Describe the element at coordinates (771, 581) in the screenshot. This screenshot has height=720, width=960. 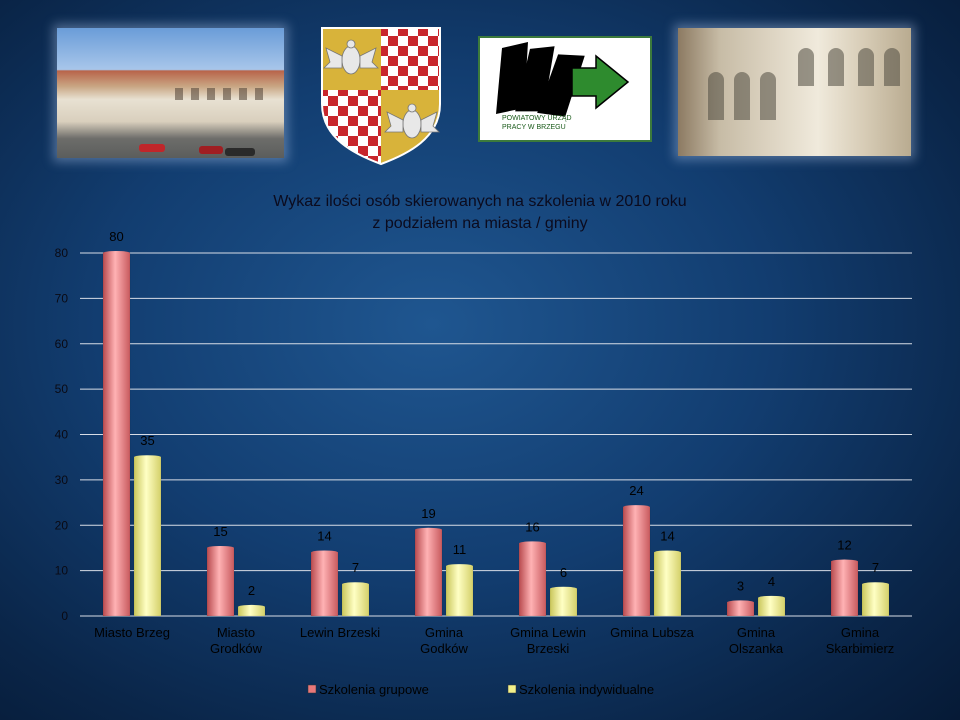
I see `data-label: 4` at that location.